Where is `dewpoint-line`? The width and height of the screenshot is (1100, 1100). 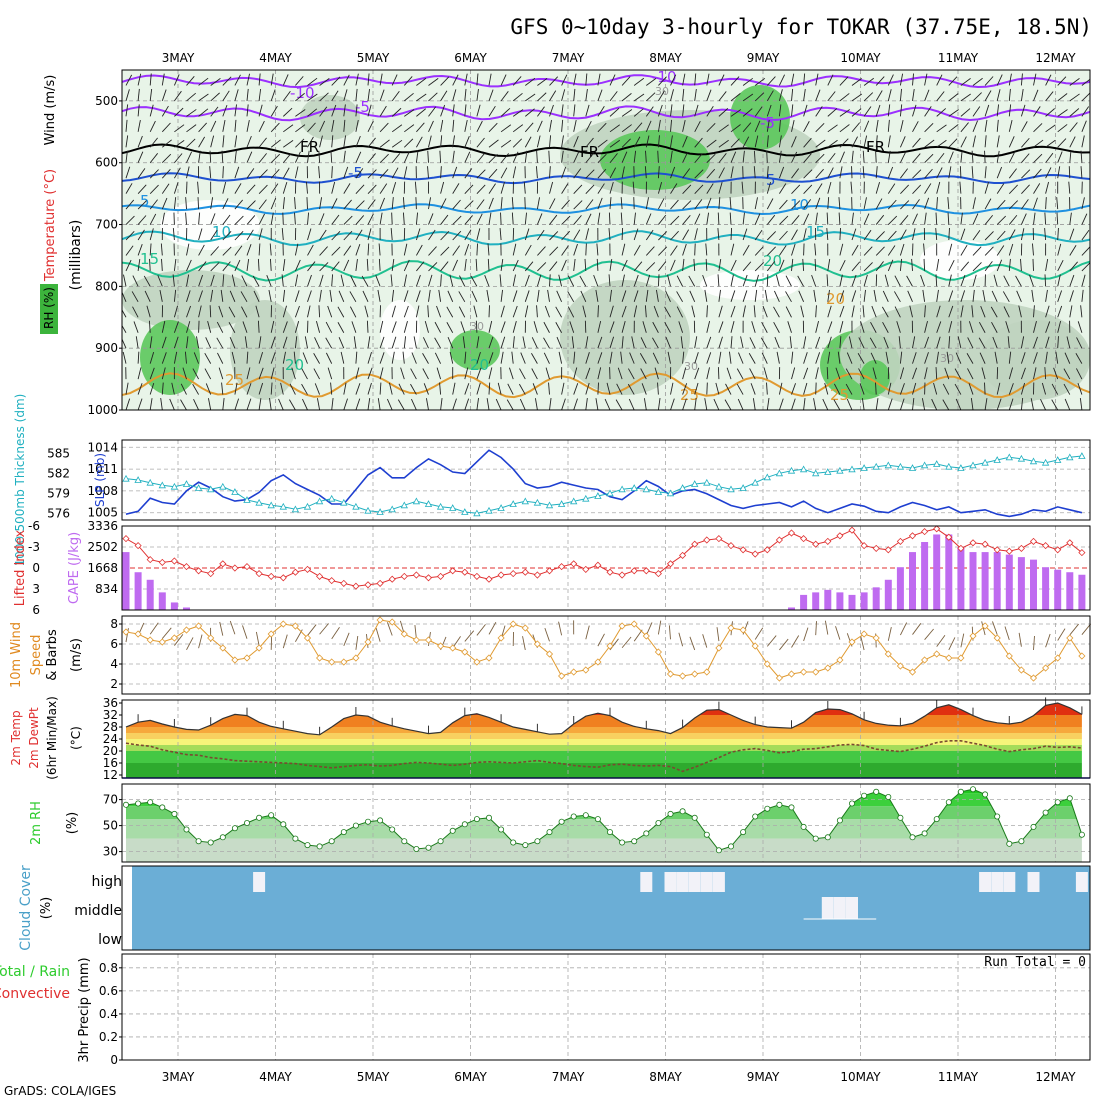 dewpoint-line is located at coordinates (603, 756).